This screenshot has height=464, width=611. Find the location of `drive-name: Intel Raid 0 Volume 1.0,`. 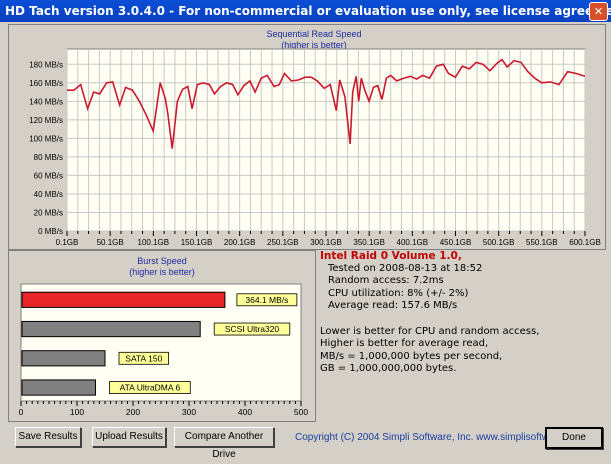

drive-name: Intel Raid 0 Volume 1.0, is located at coordinates (391, 256).